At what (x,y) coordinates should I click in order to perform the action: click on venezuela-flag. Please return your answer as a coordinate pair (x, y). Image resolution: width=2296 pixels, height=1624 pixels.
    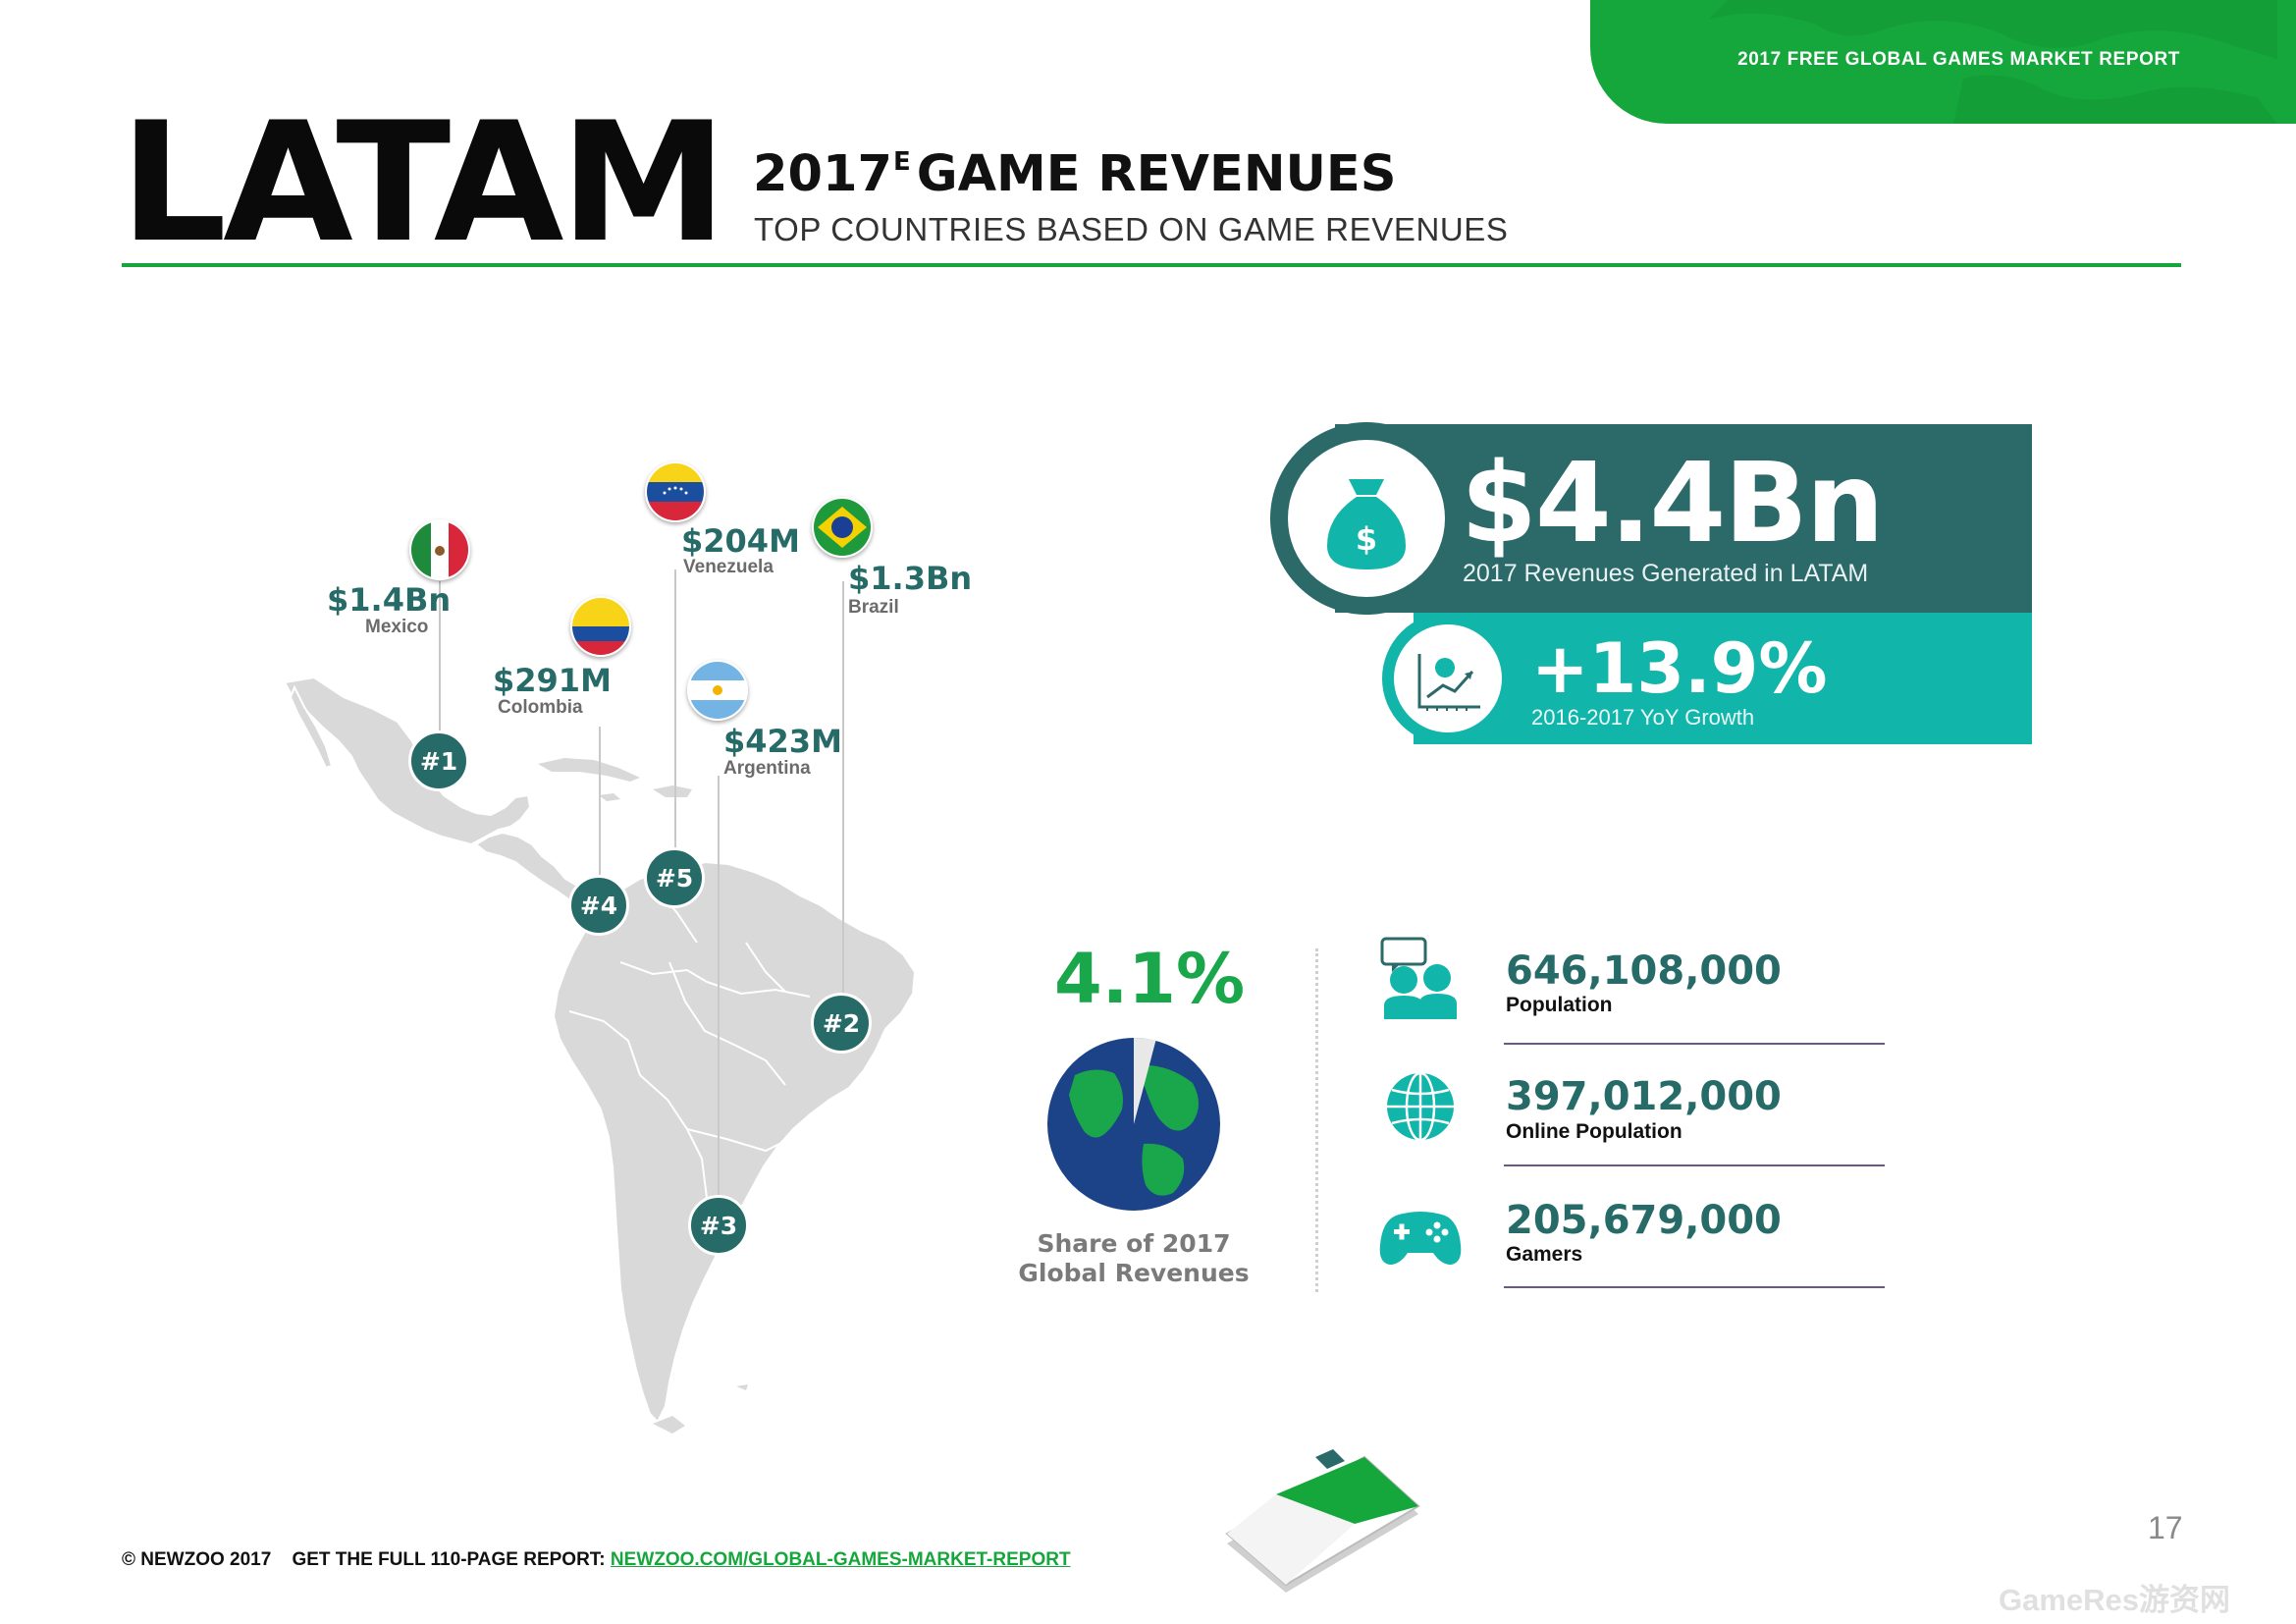
    Looking at the image, I should click on (675, 491).